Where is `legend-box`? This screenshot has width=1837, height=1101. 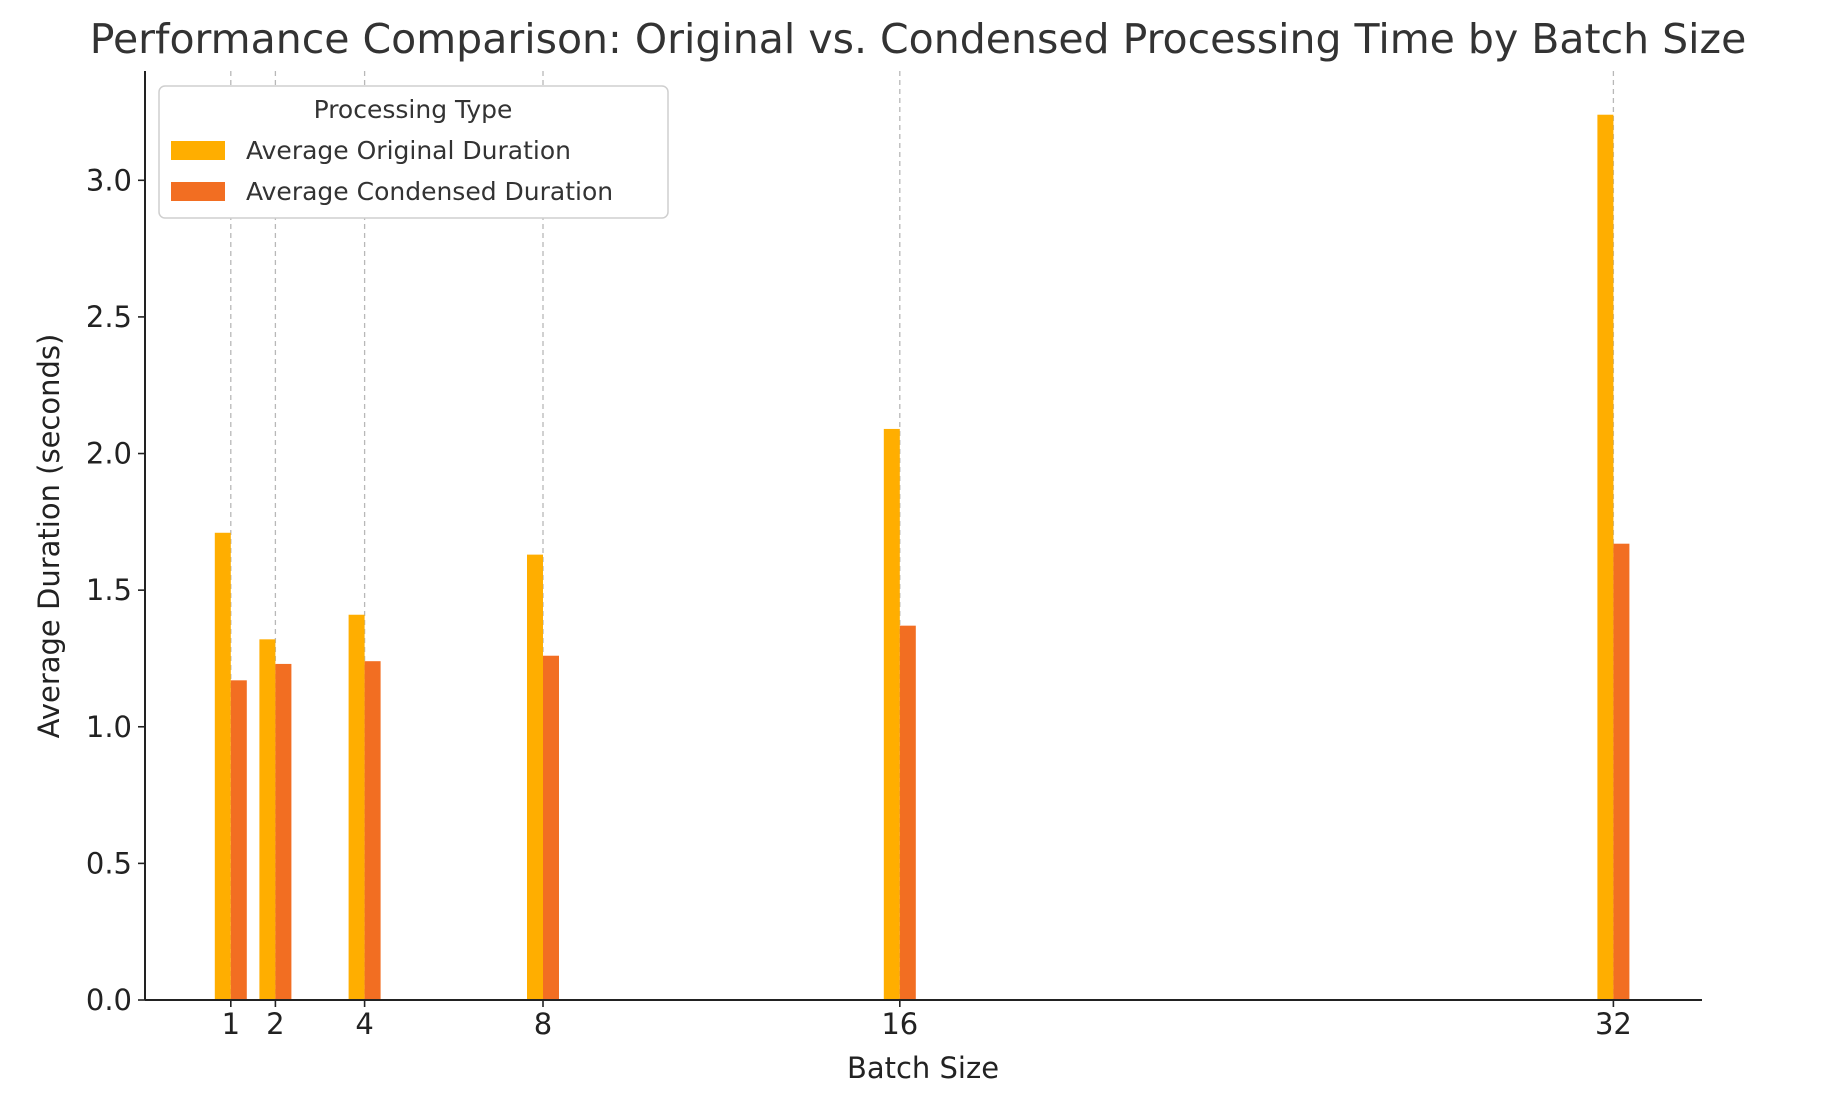
legend-box is located at coordinates (413, 152).